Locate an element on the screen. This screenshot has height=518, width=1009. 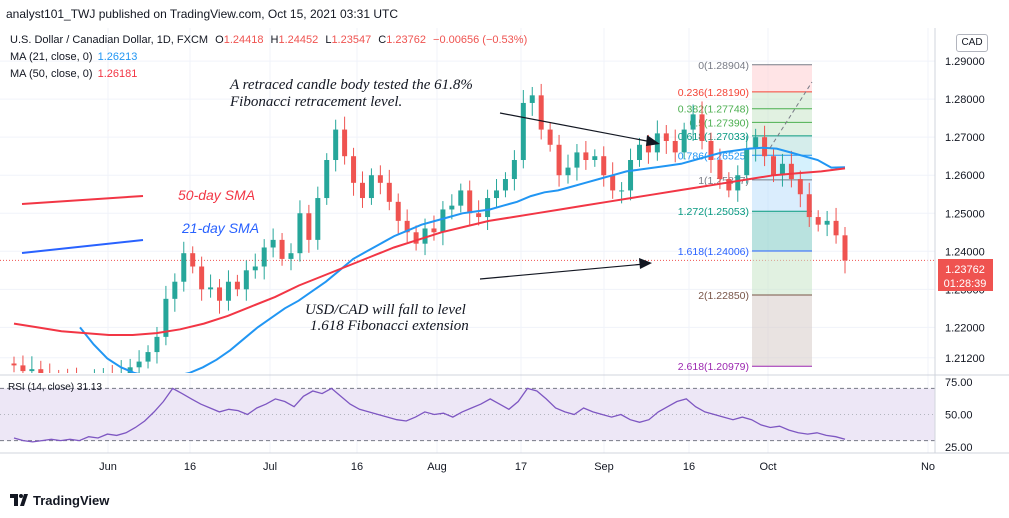
rsi-band-fill is located at coordinates (467, 414).